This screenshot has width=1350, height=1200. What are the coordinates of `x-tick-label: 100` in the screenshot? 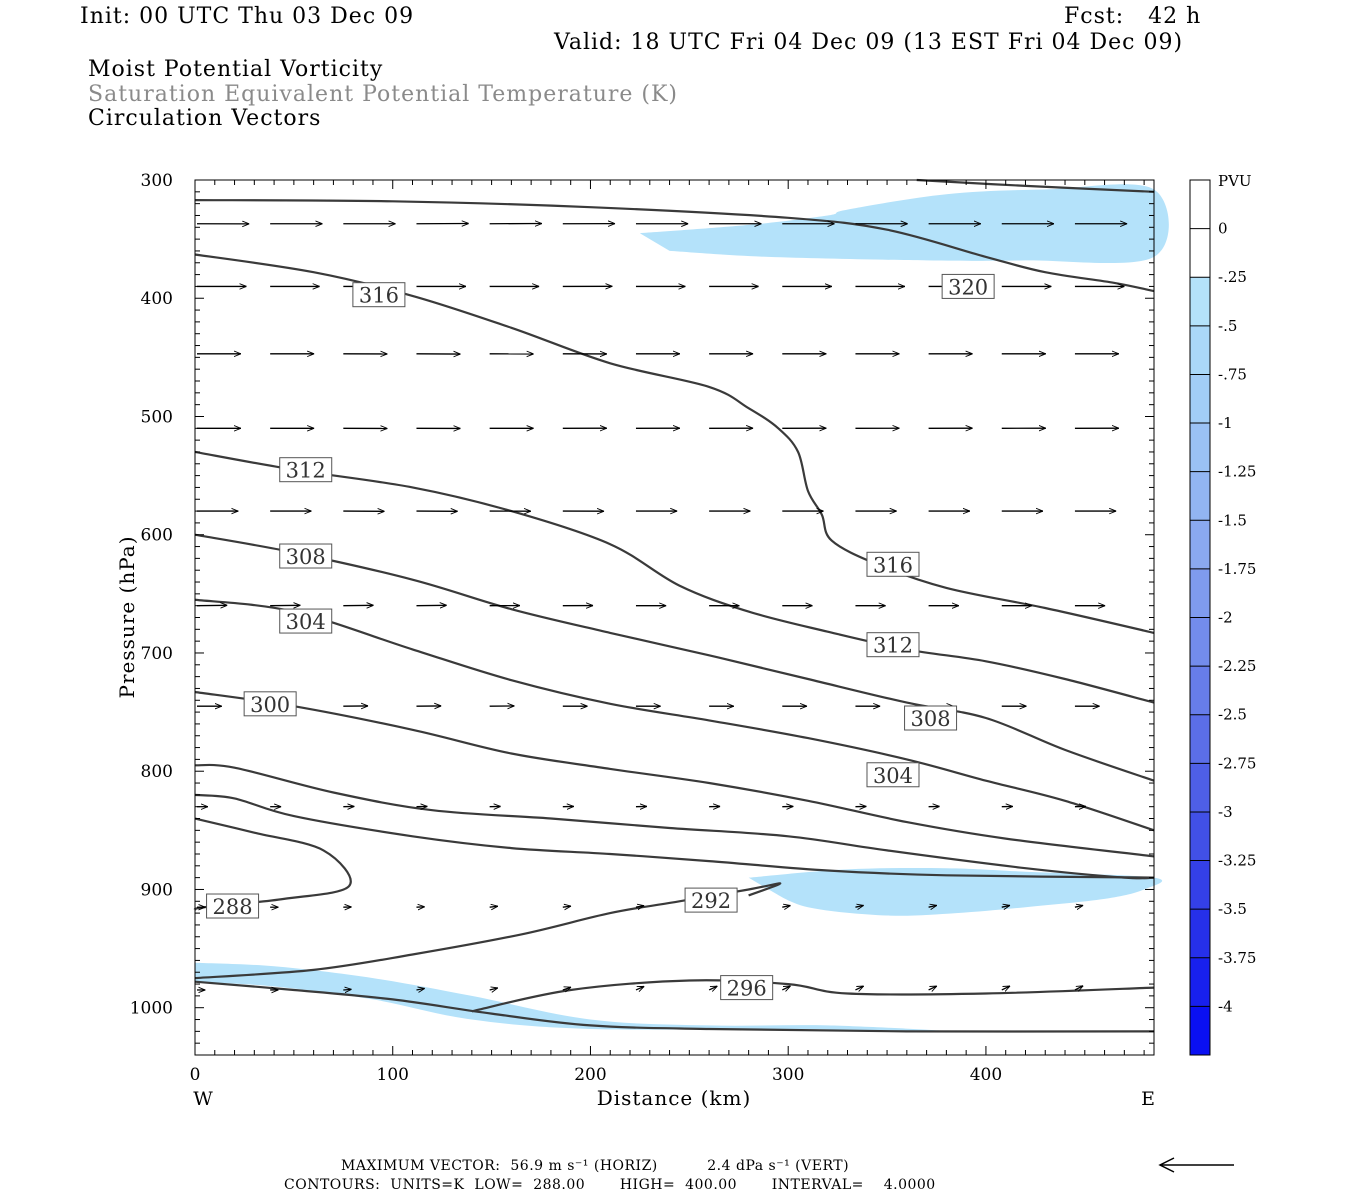 It's located at (393, 1075).